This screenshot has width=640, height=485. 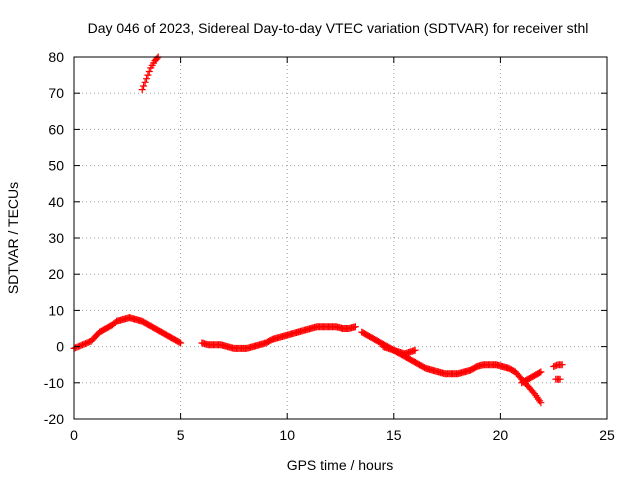 I want to click on x-tick-label: 15, so click(x=394, y=435).